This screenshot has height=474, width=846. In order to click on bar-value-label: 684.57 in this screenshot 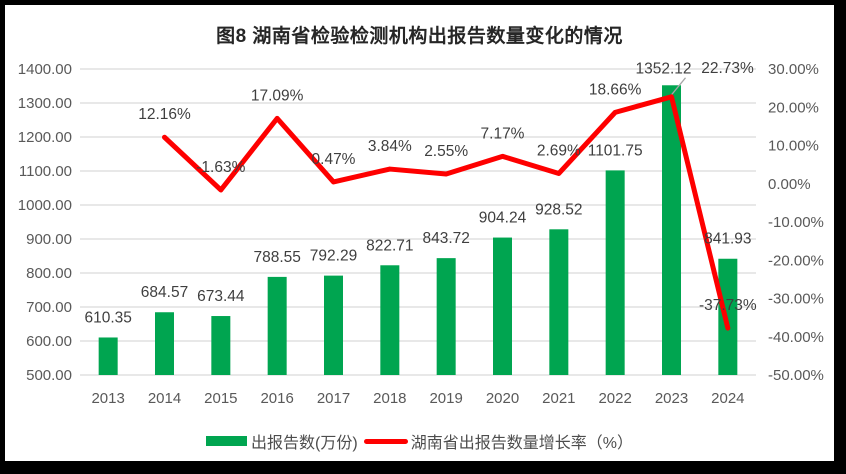, I will do `click(164, 292)`.